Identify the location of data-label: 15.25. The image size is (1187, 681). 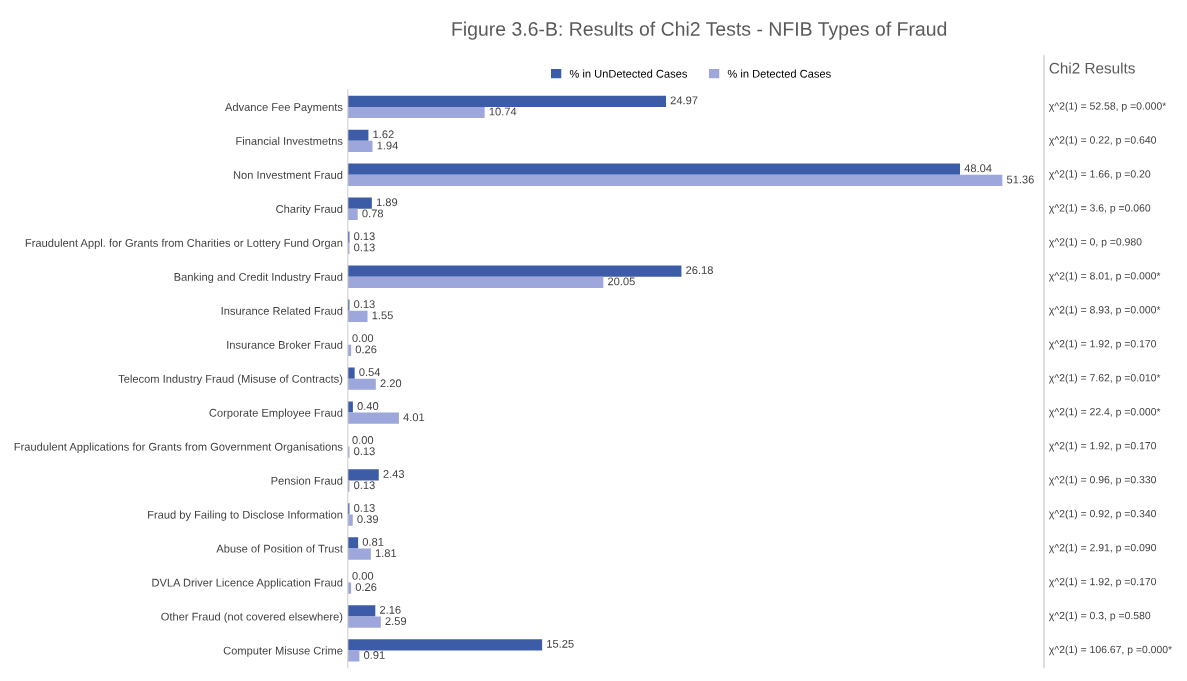
(560, 643).